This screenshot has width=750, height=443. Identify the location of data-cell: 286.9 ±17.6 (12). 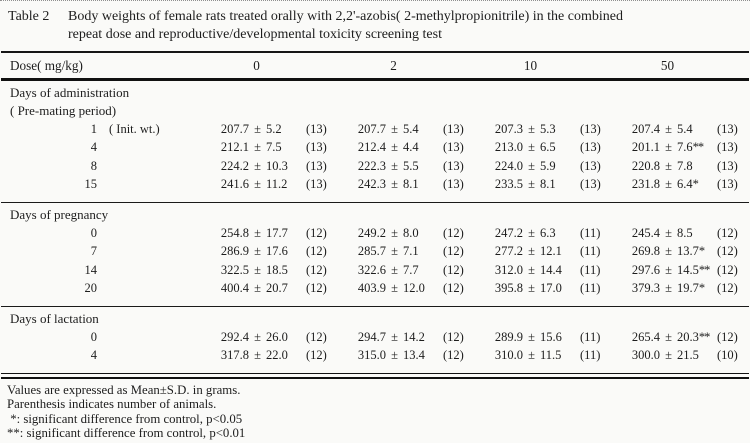
(267, 251).